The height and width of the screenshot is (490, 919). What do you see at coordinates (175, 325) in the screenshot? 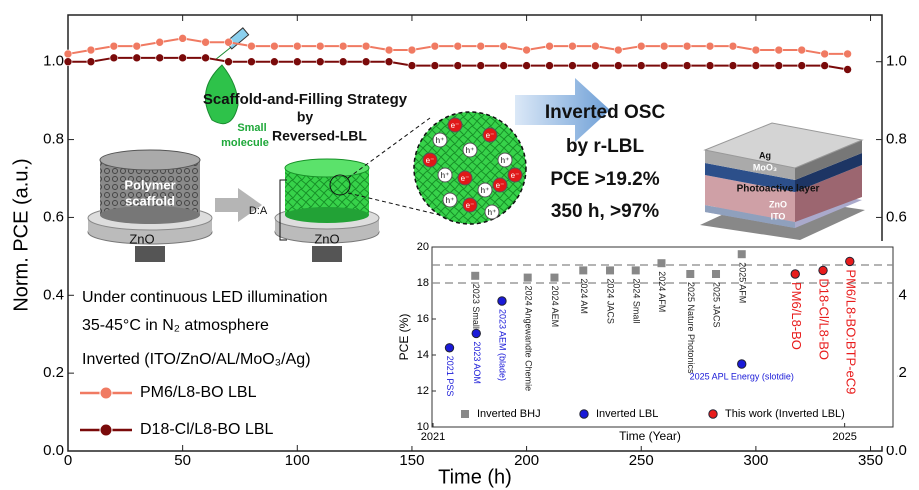
I see `annotation: 35-45°C in N₂ atmosphere` at bounding box center [175, 325].